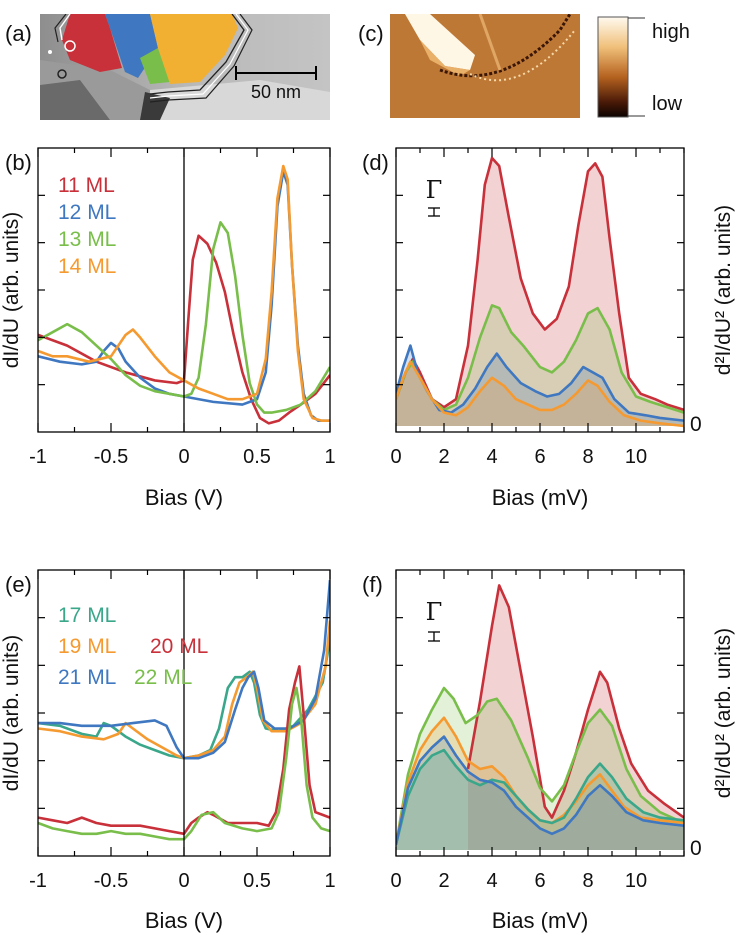 The height and width of the screenshot is (938, 746). I want to click on series-line-19ml, so click(184, 690).